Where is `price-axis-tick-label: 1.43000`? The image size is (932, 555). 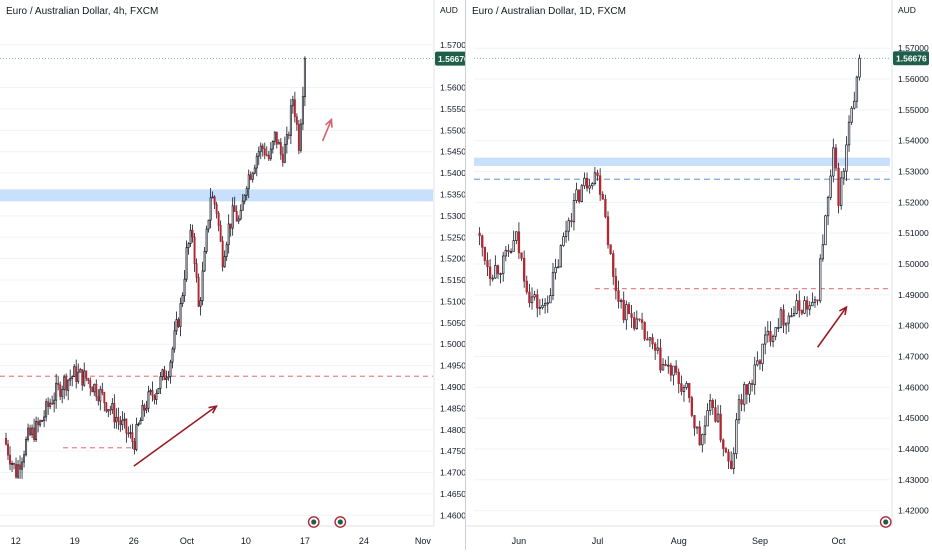
price-axis-tick-label: 1.43000 is located at coordinates (913, 480).